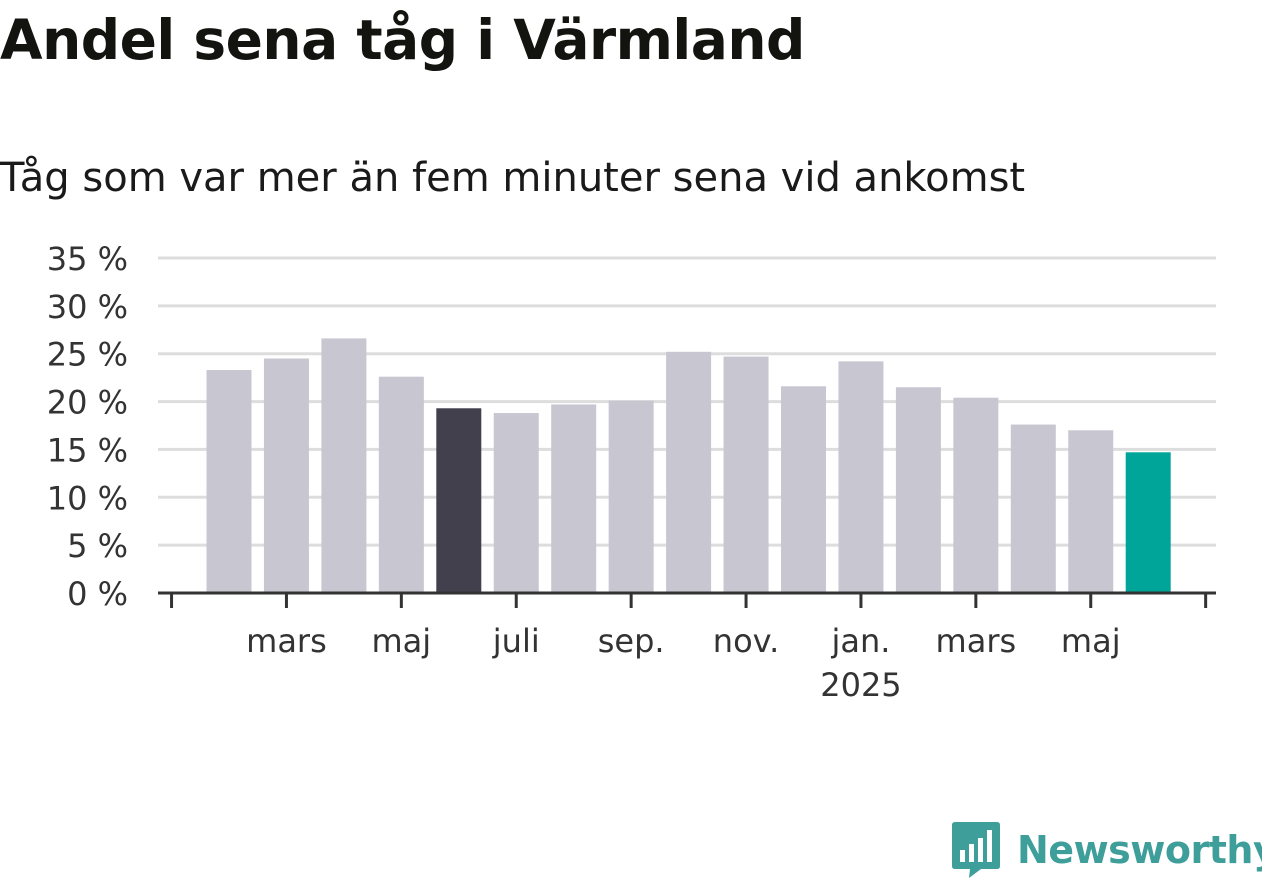 This screenshot has height=880, width=1262. I want to click on brand-name: Newsworthy, so click(1139, 850).